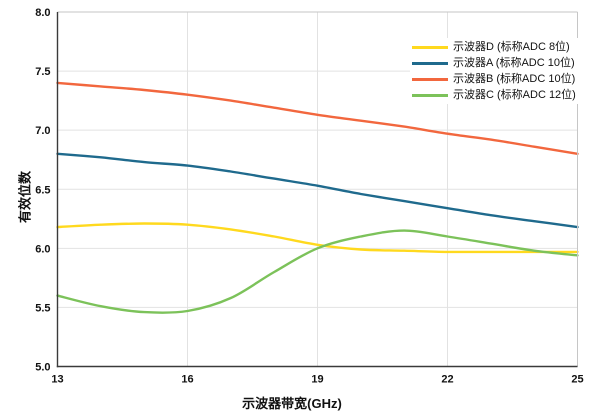 The width and height of the screenshot is (601, 418). What do you see at coordinates (187, 380) in the screenshot?
I see `x-tick-label: 16` at bounding box center [187, 380].